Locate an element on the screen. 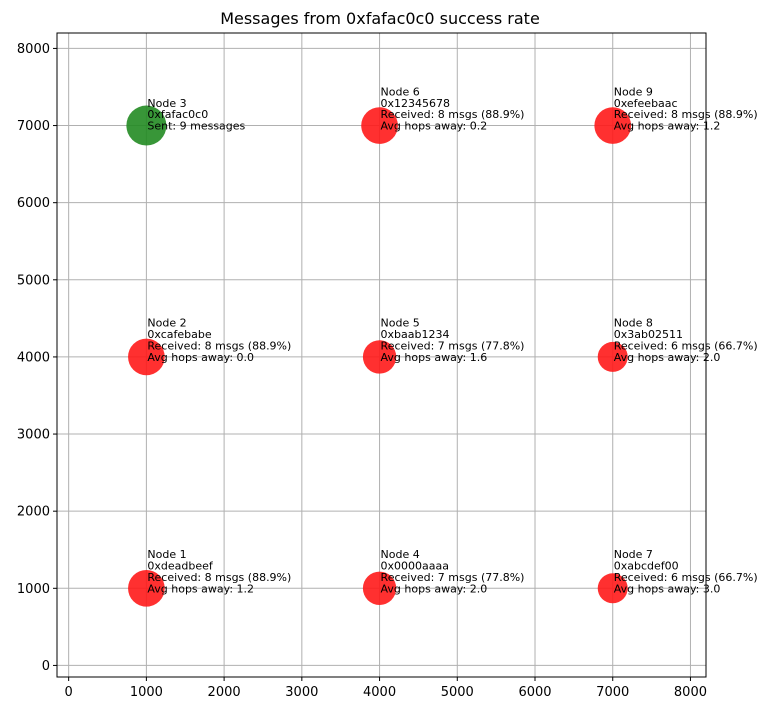 This screenshot has height=712, width=768. chart-title: Messages from 0xfafac0c0 success rate is located at coordinates (380, 18).